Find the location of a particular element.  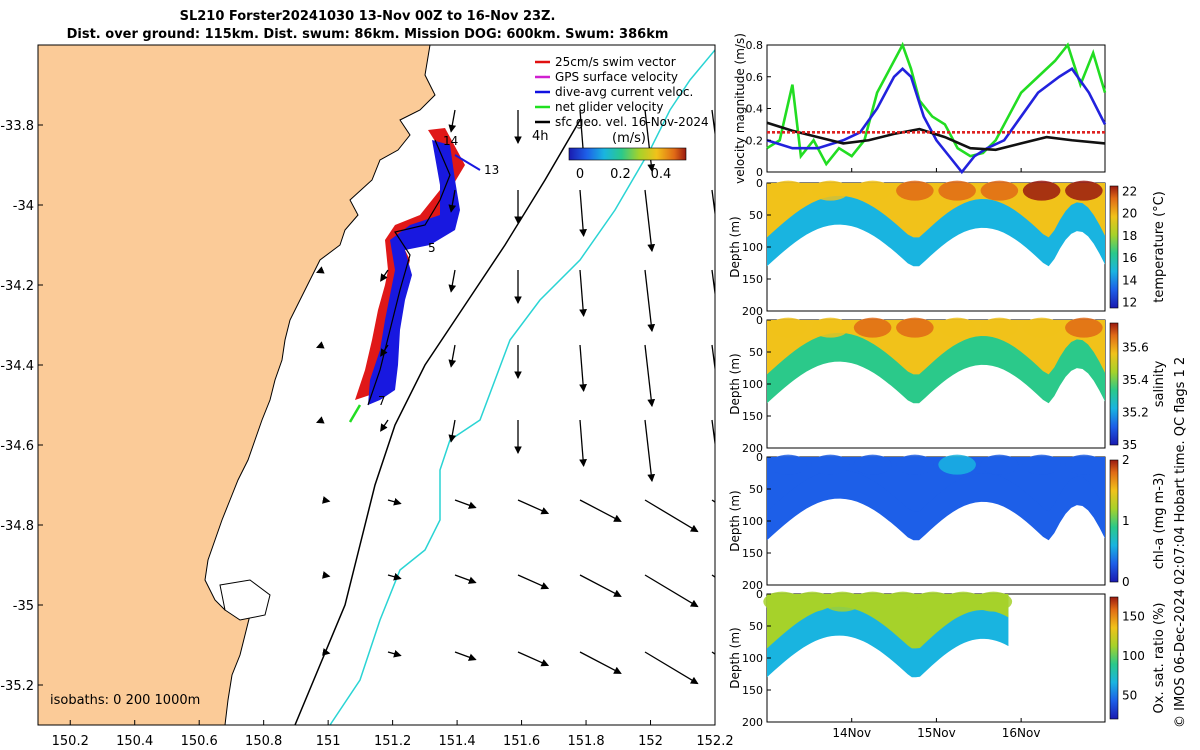

map-y-tick-label: -34.8 is located at coordinates (17, 526).